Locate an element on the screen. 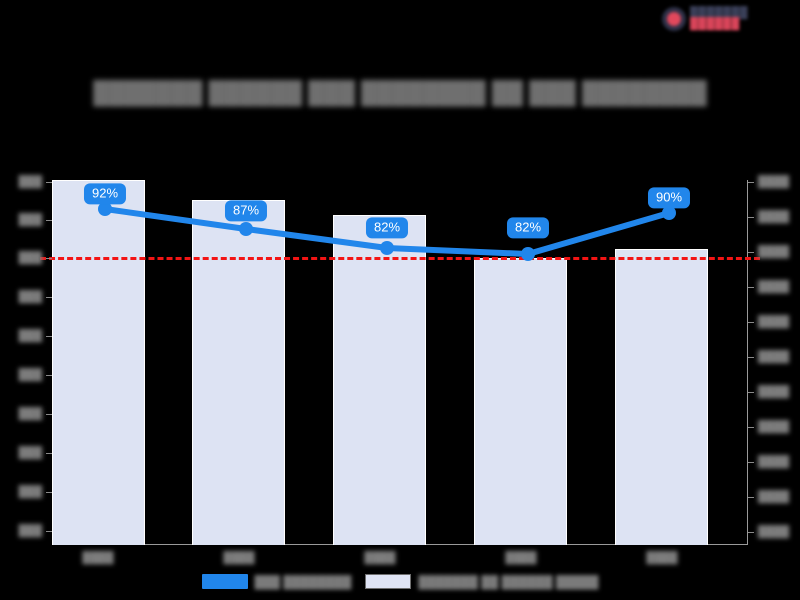 This screenshot has width=800, height=600. x-label-1: ████ is located at coordinates (239, 558).